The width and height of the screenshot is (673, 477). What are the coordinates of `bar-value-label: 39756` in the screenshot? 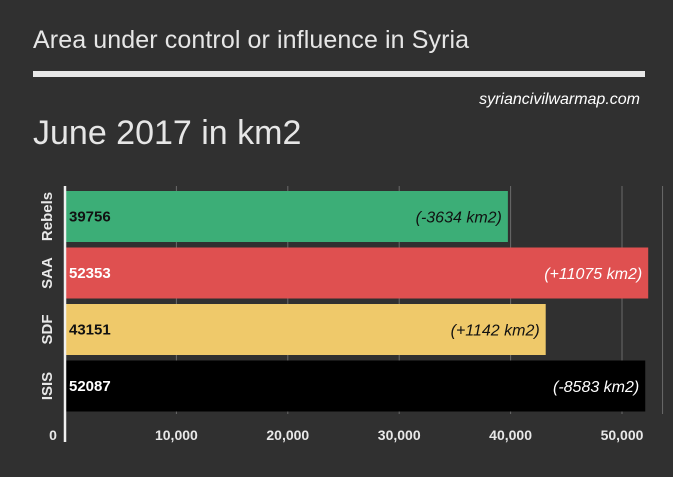 It's located at (90, 217).